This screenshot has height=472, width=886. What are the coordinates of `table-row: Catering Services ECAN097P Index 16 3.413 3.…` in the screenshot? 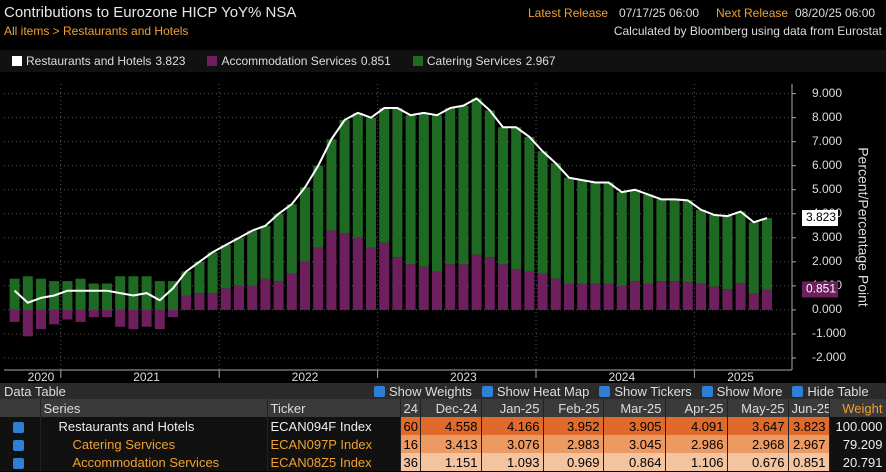 It's located at (443, 444).